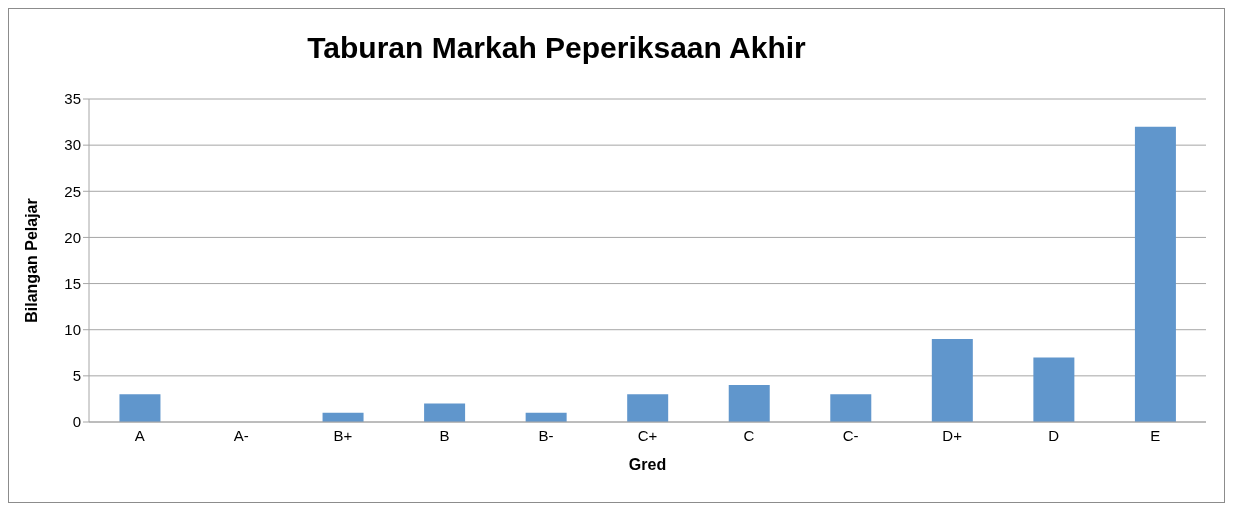  What do you see at coordinates (850, 435) in the screenshot?
I see `x-tick-label: C-` at bounding box center [850, 435].